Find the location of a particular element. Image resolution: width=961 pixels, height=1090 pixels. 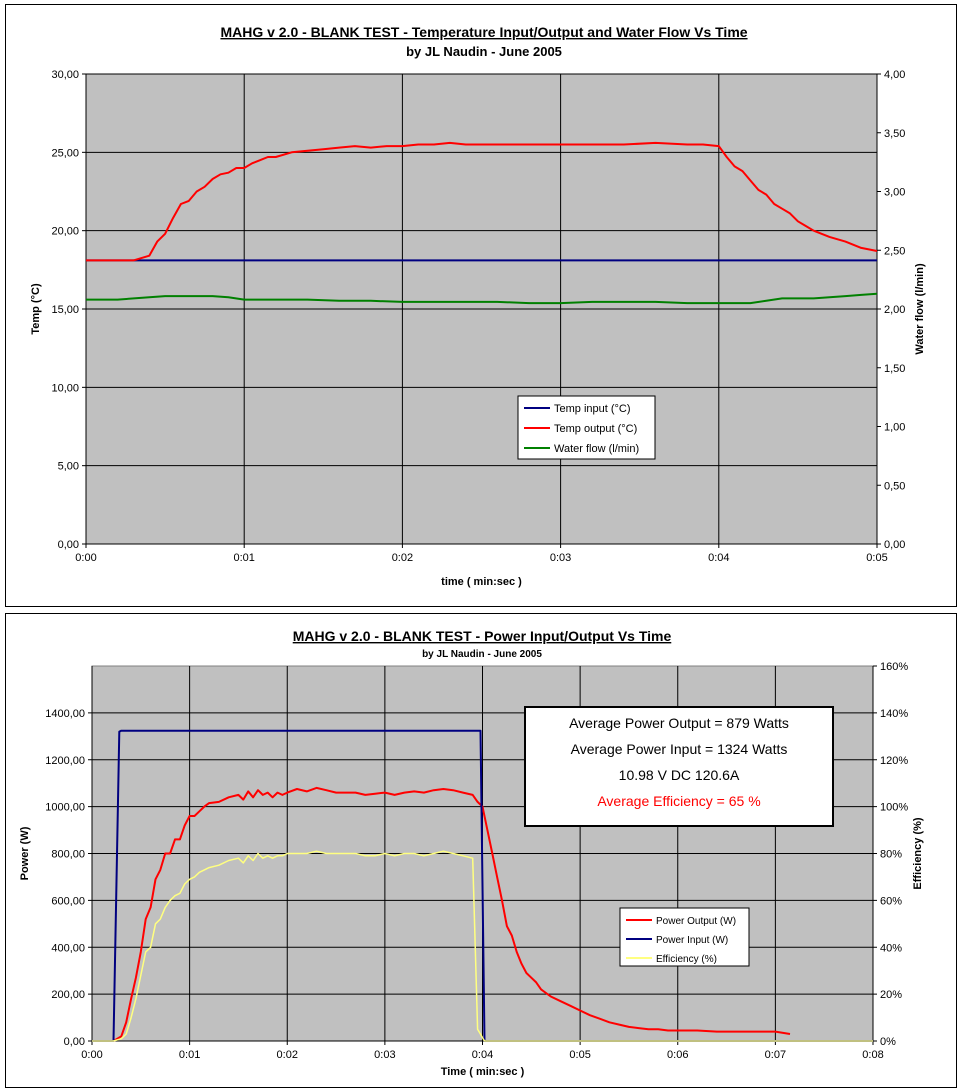

y2-tick-label: 2,50 is located at coordinates (894, 251).